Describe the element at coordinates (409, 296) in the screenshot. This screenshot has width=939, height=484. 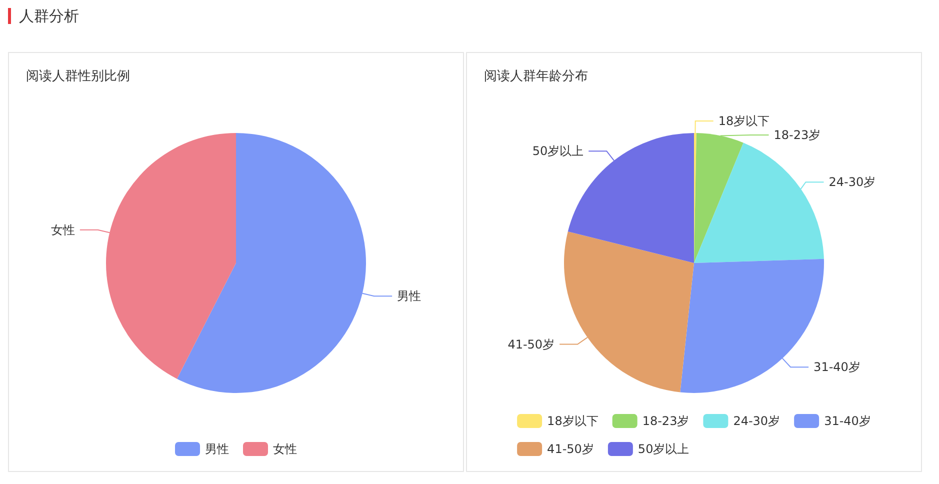
I see `slice-label: 男性` at that location.